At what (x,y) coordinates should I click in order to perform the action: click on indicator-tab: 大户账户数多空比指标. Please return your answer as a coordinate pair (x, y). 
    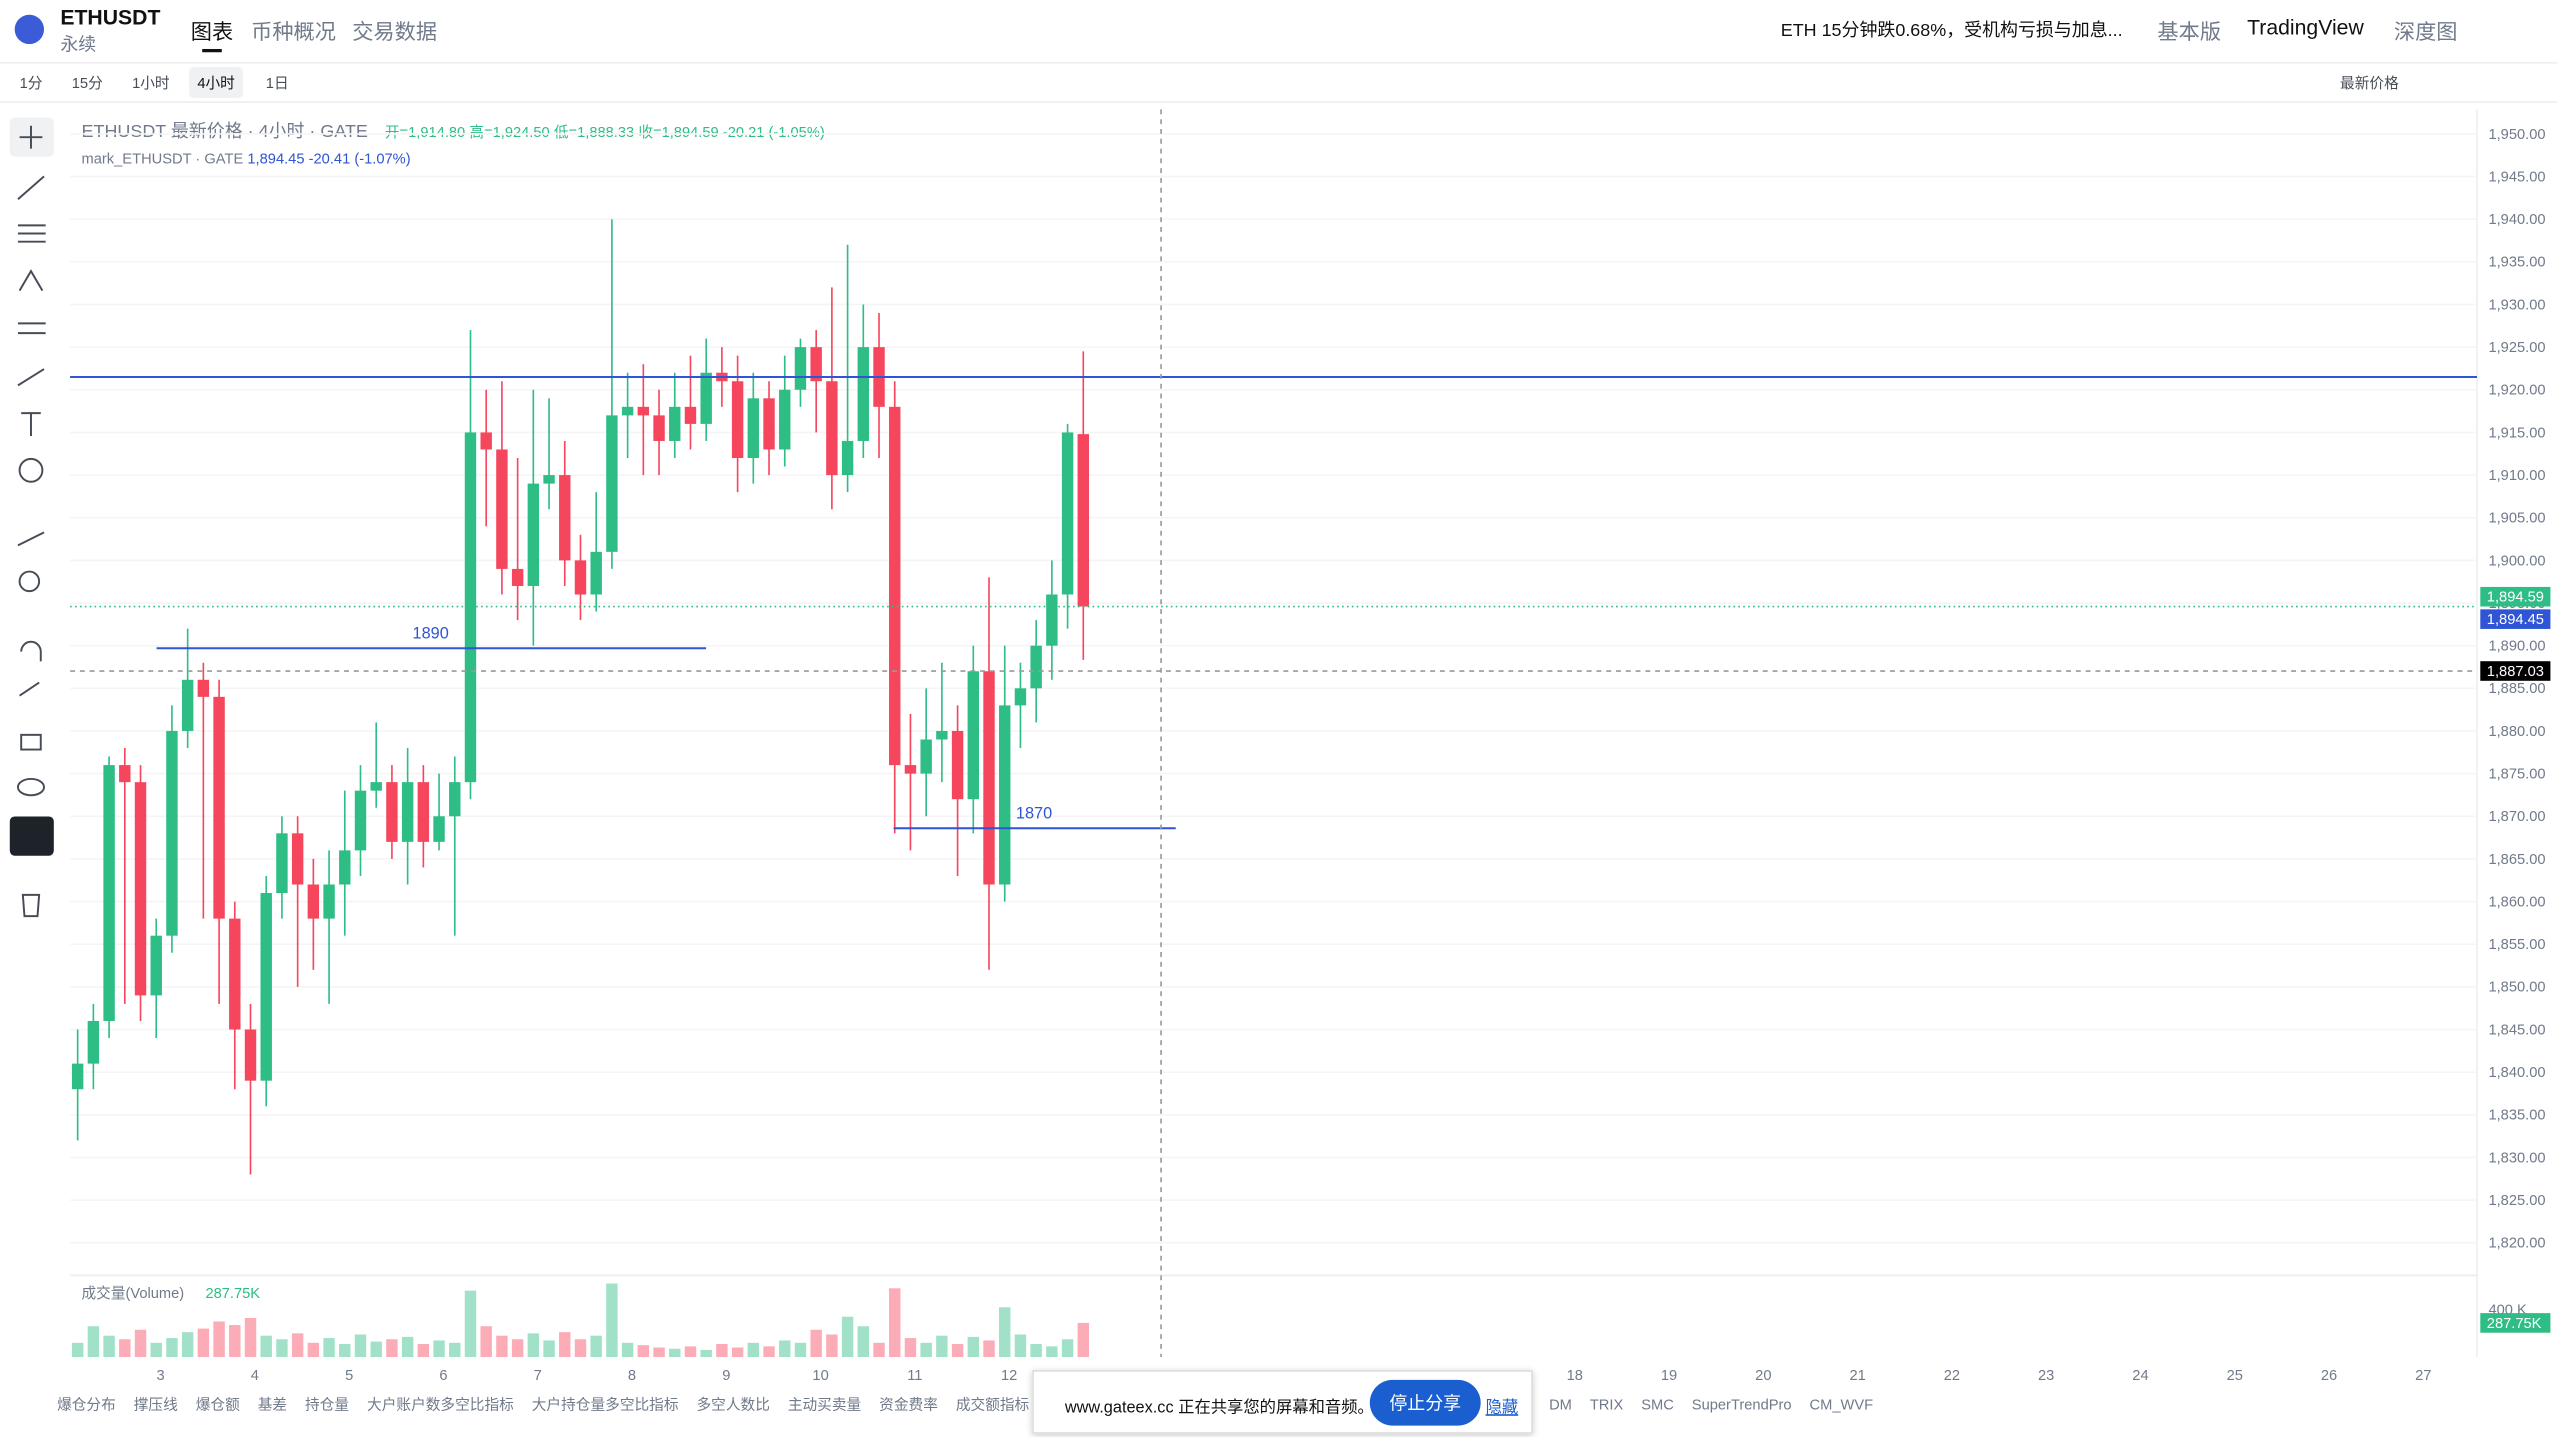
    Looking at the image, I should click on (440, 1404).